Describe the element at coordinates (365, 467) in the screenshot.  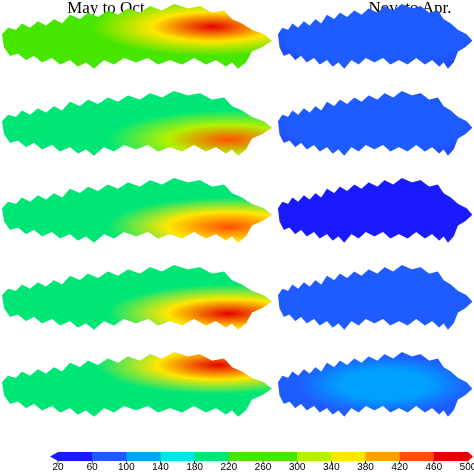
I see `colorbar-tick-label: 380` at that location.